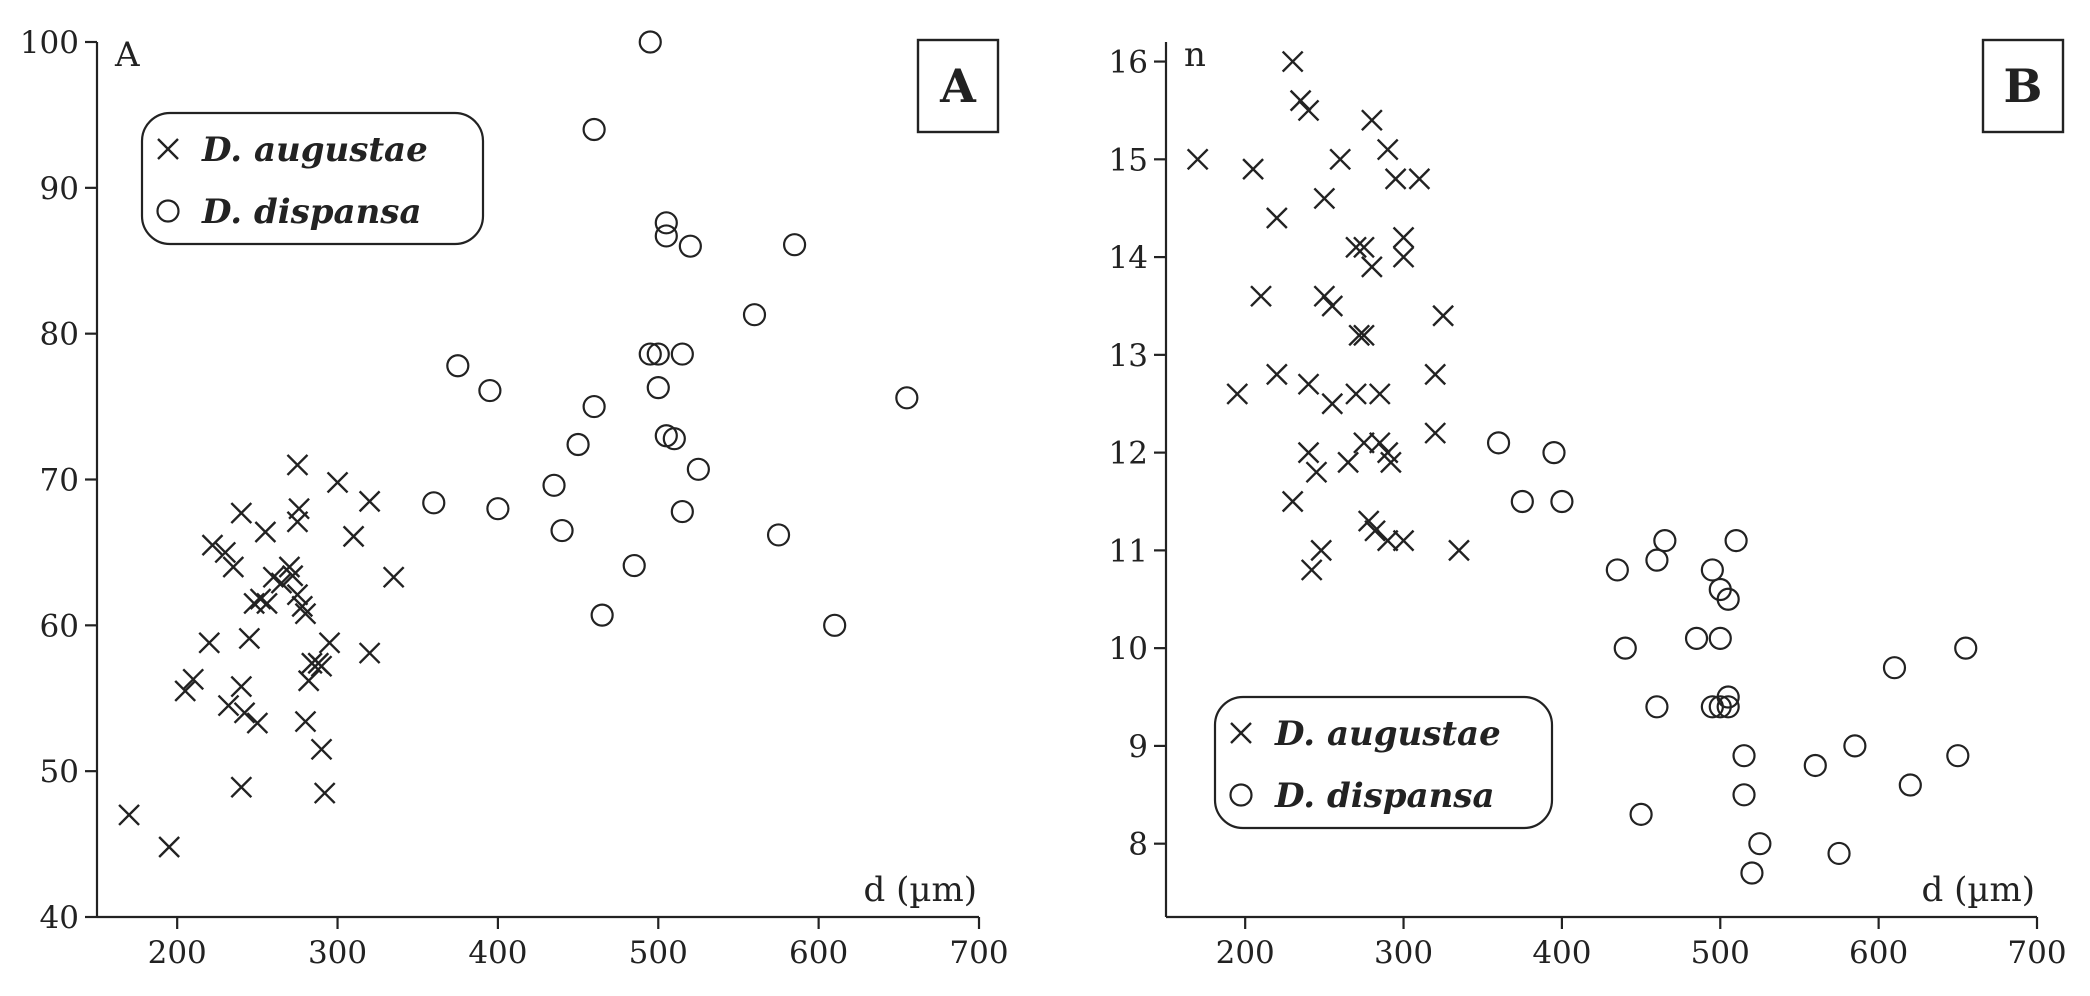 Image resolution: width=2090 pixels, height=996 pixels. What do you see at coordinates (1195, 55) in the screenshot?
I see `y-axis-label: n` at bounding box center [1195, 55].